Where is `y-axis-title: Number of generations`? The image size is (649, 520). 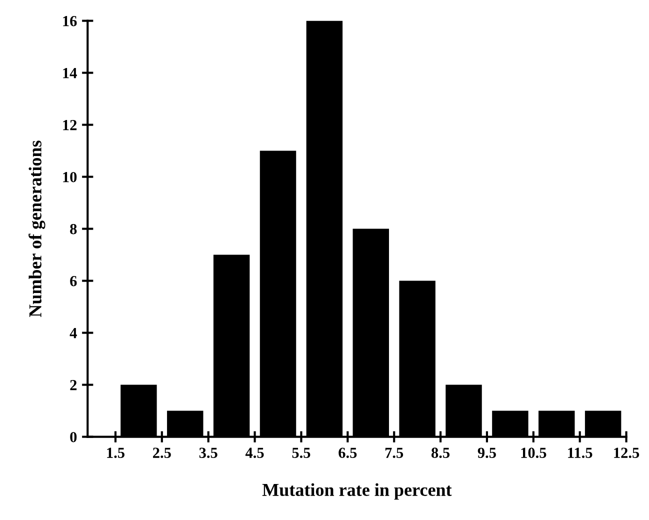 y-axis-title: Number of generations is located at coordinates (37, 229).